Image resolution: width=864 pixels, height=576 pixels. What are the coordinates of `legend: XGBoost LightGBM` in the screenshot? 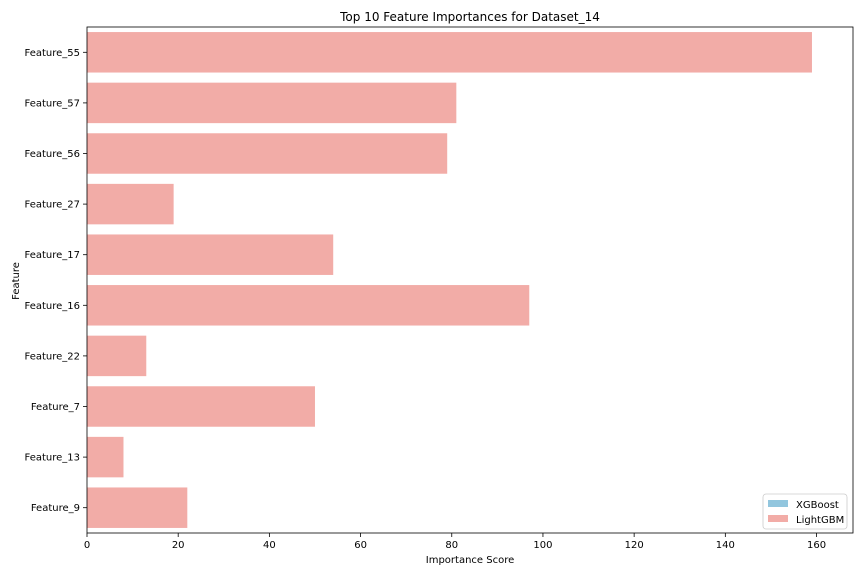 It's located at (805, 511).